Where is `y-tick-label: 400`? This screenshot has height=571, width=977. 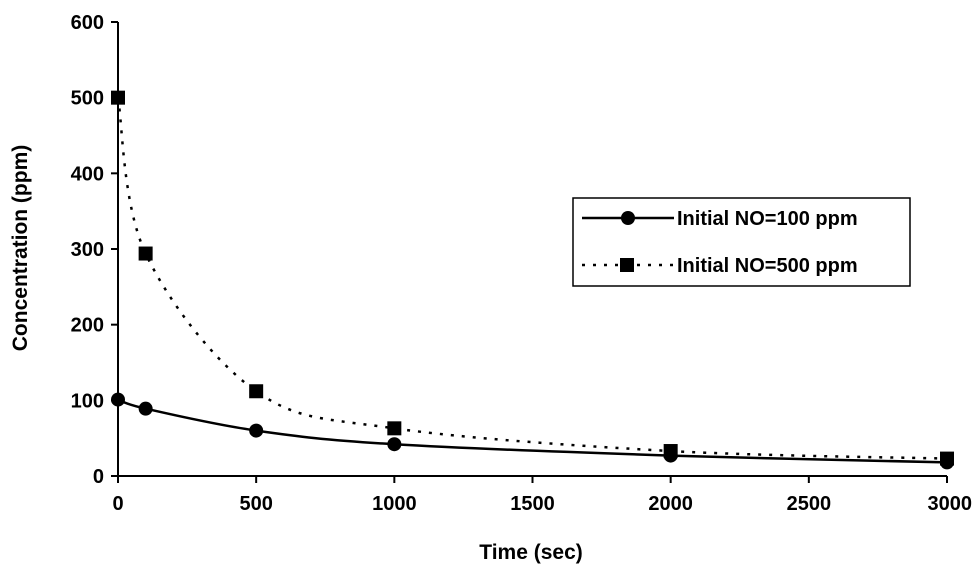 y-tick-label: 400 is located at coordinates (87, 174).